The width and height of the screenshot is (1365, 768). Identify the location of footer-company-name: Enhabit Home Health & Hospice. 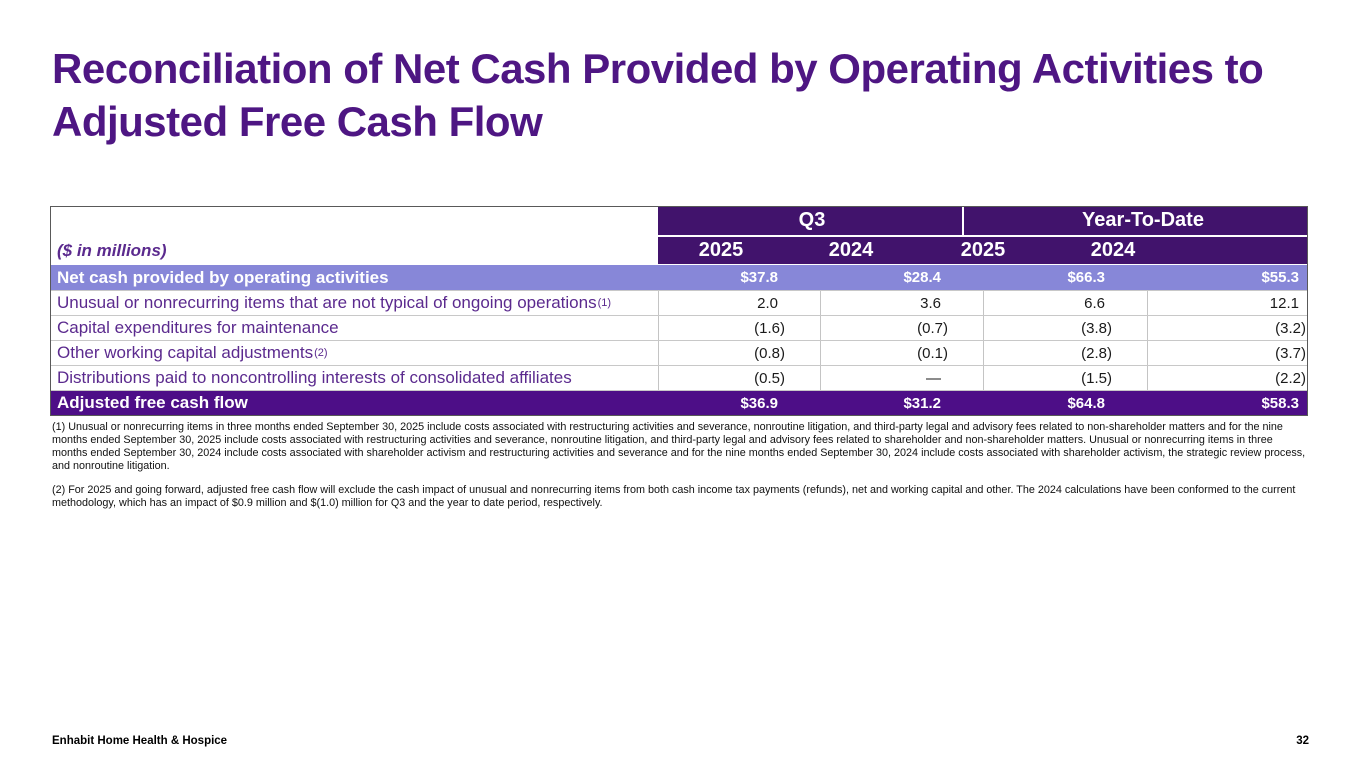
(140, 741).